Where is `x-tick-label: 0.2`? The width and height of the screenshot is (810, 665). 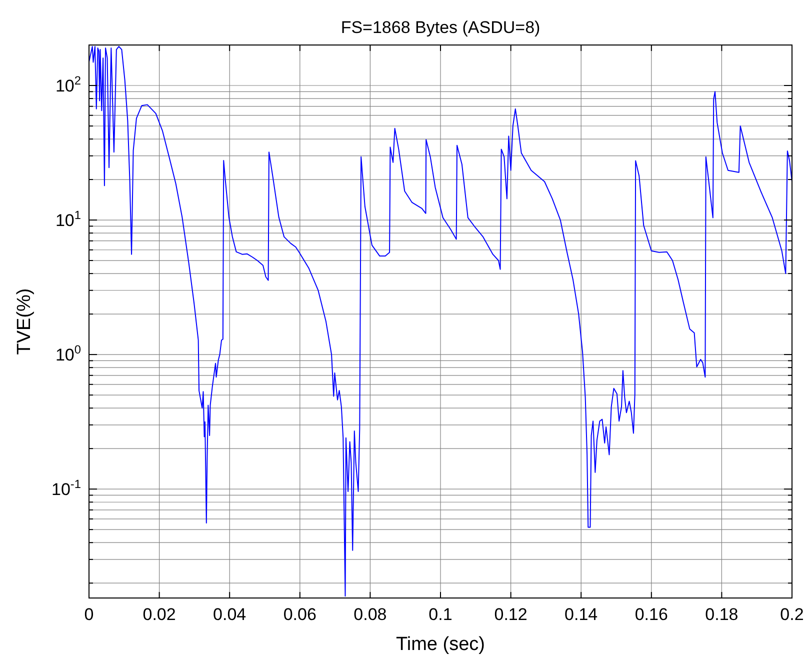
x-tick-label: 0.2 is located at coordinates (792, 614).